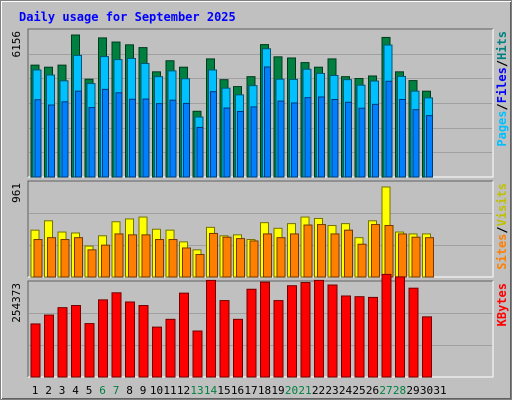 This screenshot has height=401, width=512. Describe the element at coordinates (264, 390) in the screenshot. I see `x-tick-label: 18` at that location.